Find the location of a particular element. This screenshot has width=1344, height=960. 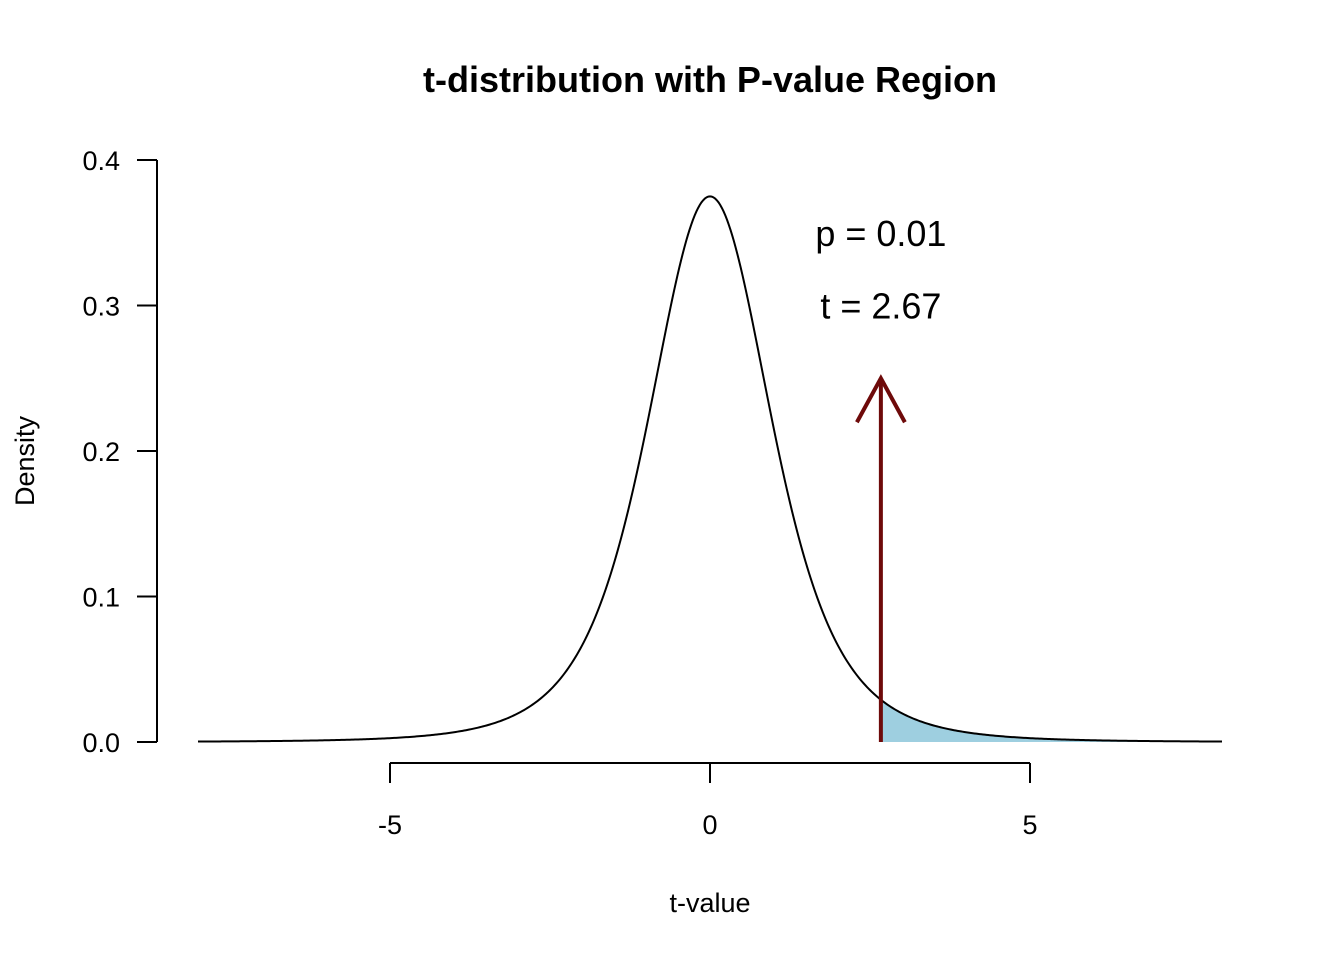

t-statistic-arrow is located at coordinates (881, 558).